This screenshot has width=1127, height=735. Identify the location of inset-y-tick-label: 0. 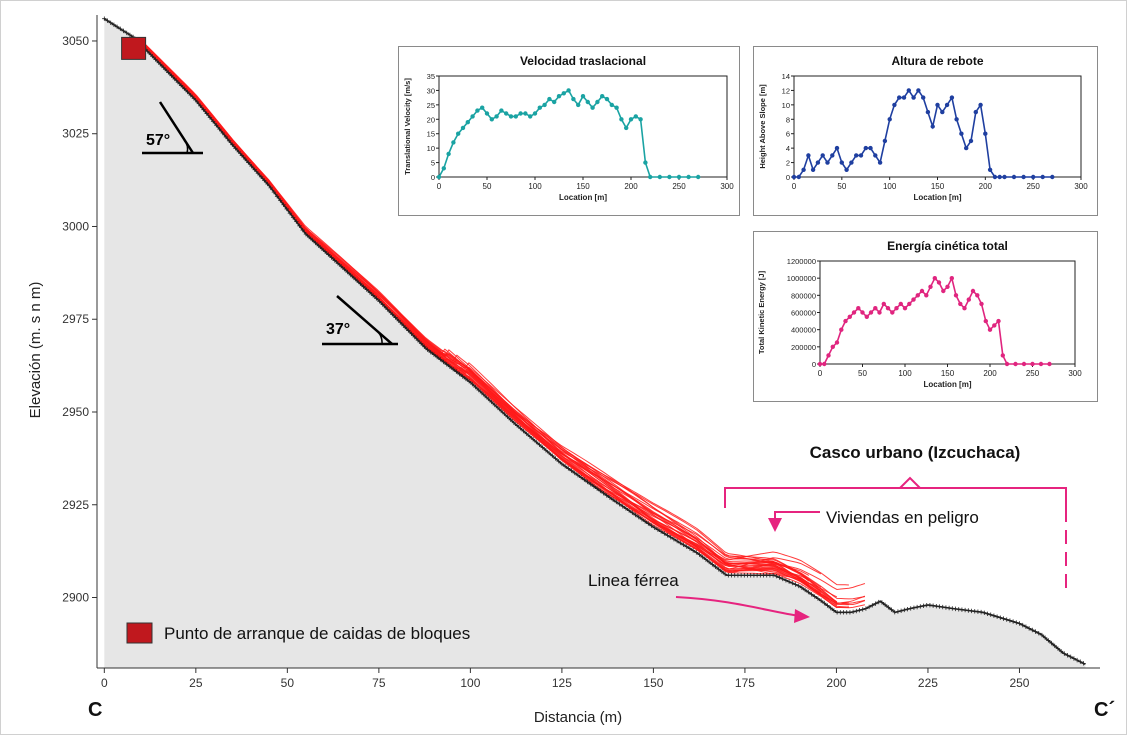
(788, 177).